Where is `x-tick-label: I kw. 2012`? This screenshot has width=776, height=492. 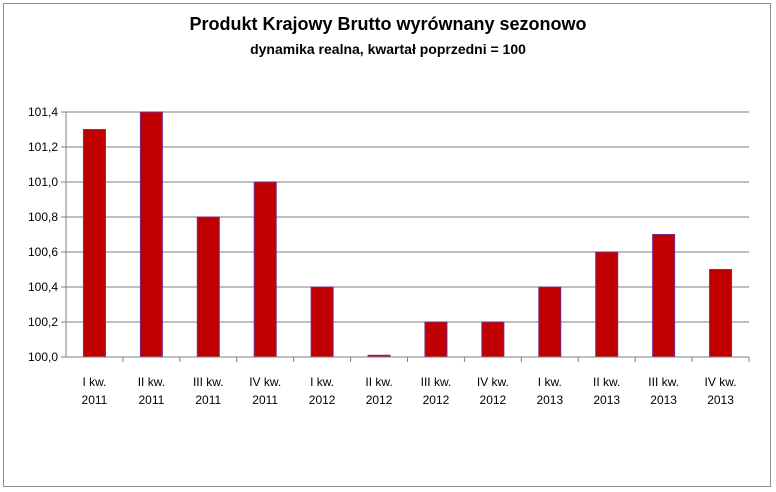
x-tick-label: I kw. 2012 is located at coordinates (322, 391).